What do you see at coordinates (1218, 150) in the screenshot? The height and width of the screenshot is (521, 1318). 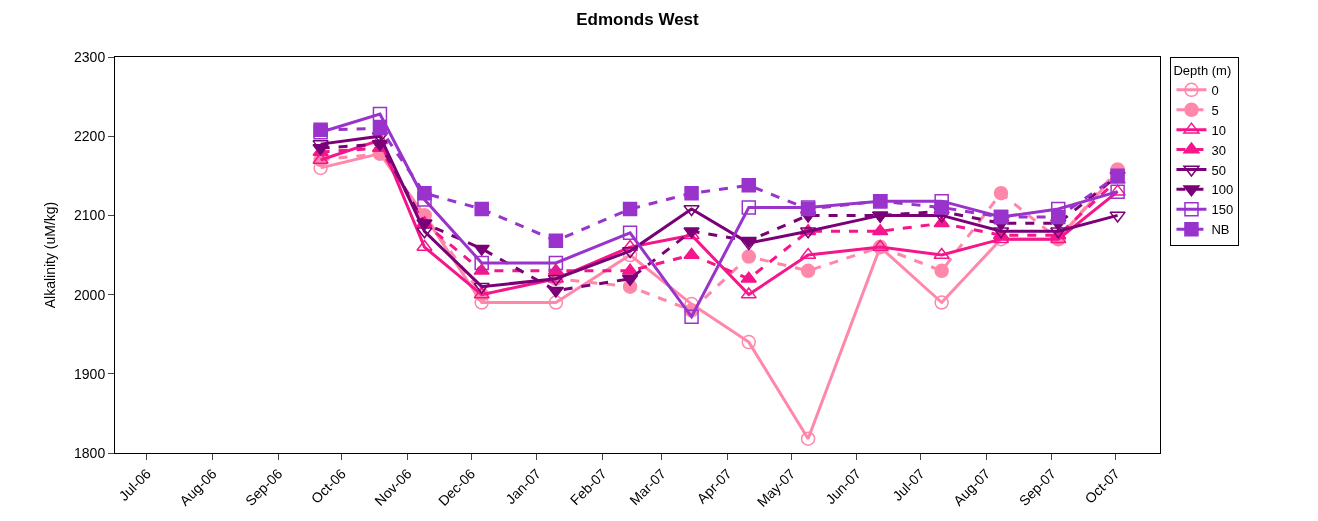 I see `legend-label: 30` at bounding box center [1218, 150].